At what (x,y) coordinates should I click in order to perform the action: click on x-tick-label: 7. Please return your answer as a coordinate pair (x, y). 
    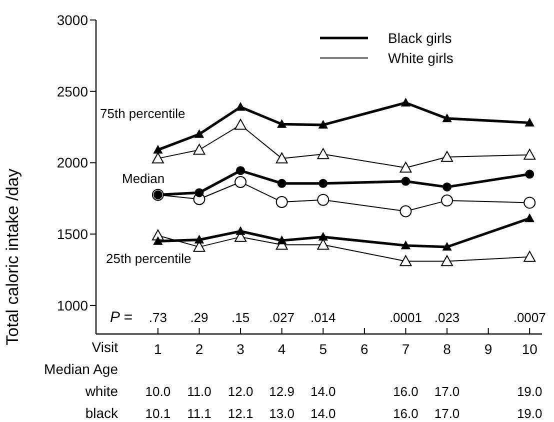
    Looking at the image, I should click on (406, 348).